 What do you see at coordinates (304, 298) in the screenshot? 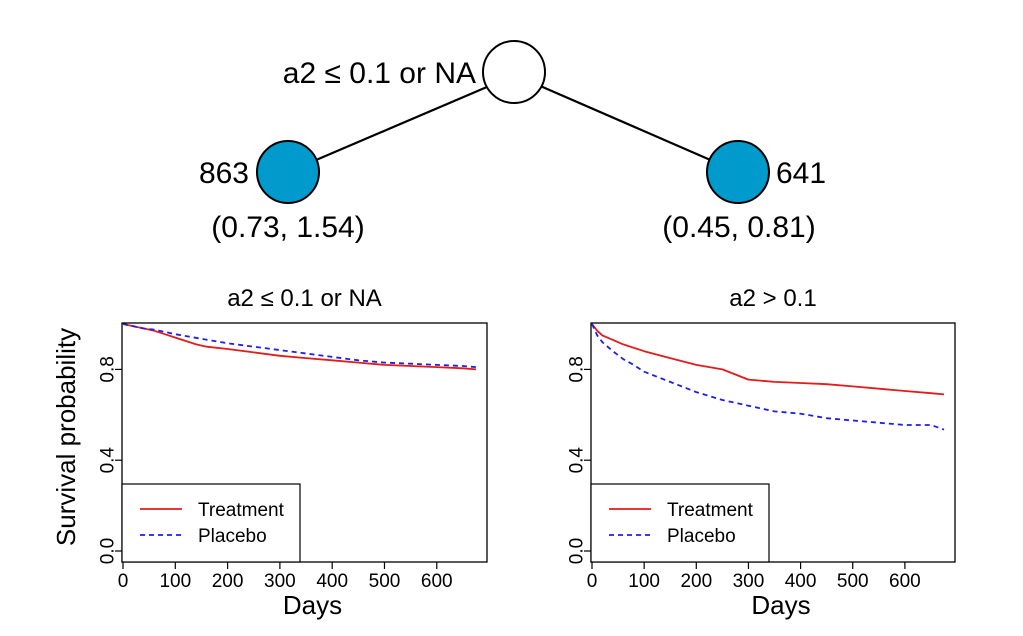
I see `chart-title: a2 ≤ 0.1 or NA` at bounding box center [304, 298].